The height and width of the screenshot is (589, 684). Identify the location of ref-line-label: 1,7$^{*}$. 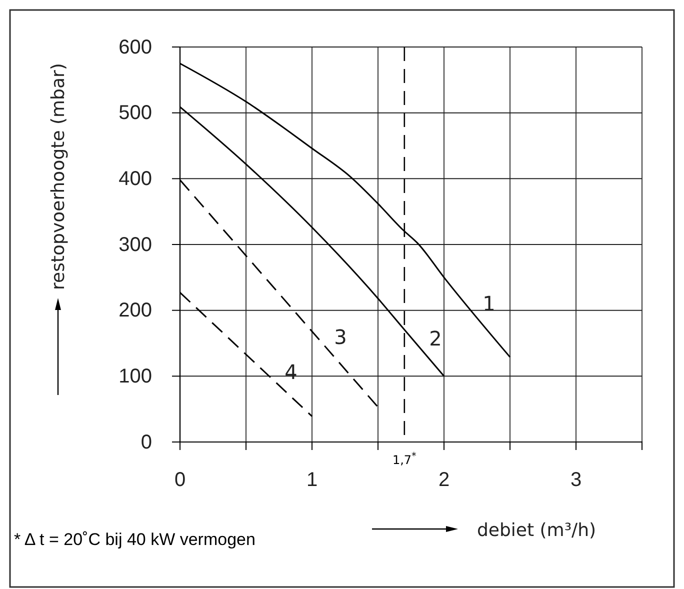
(404, 458).